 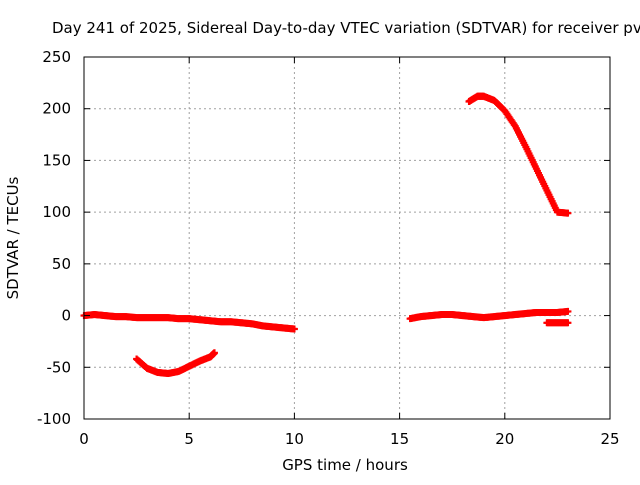 What do you see at coordinates (504, 439) in the screenshot?
I see `x-tick-label: 20` at bounding box center [504, 439].